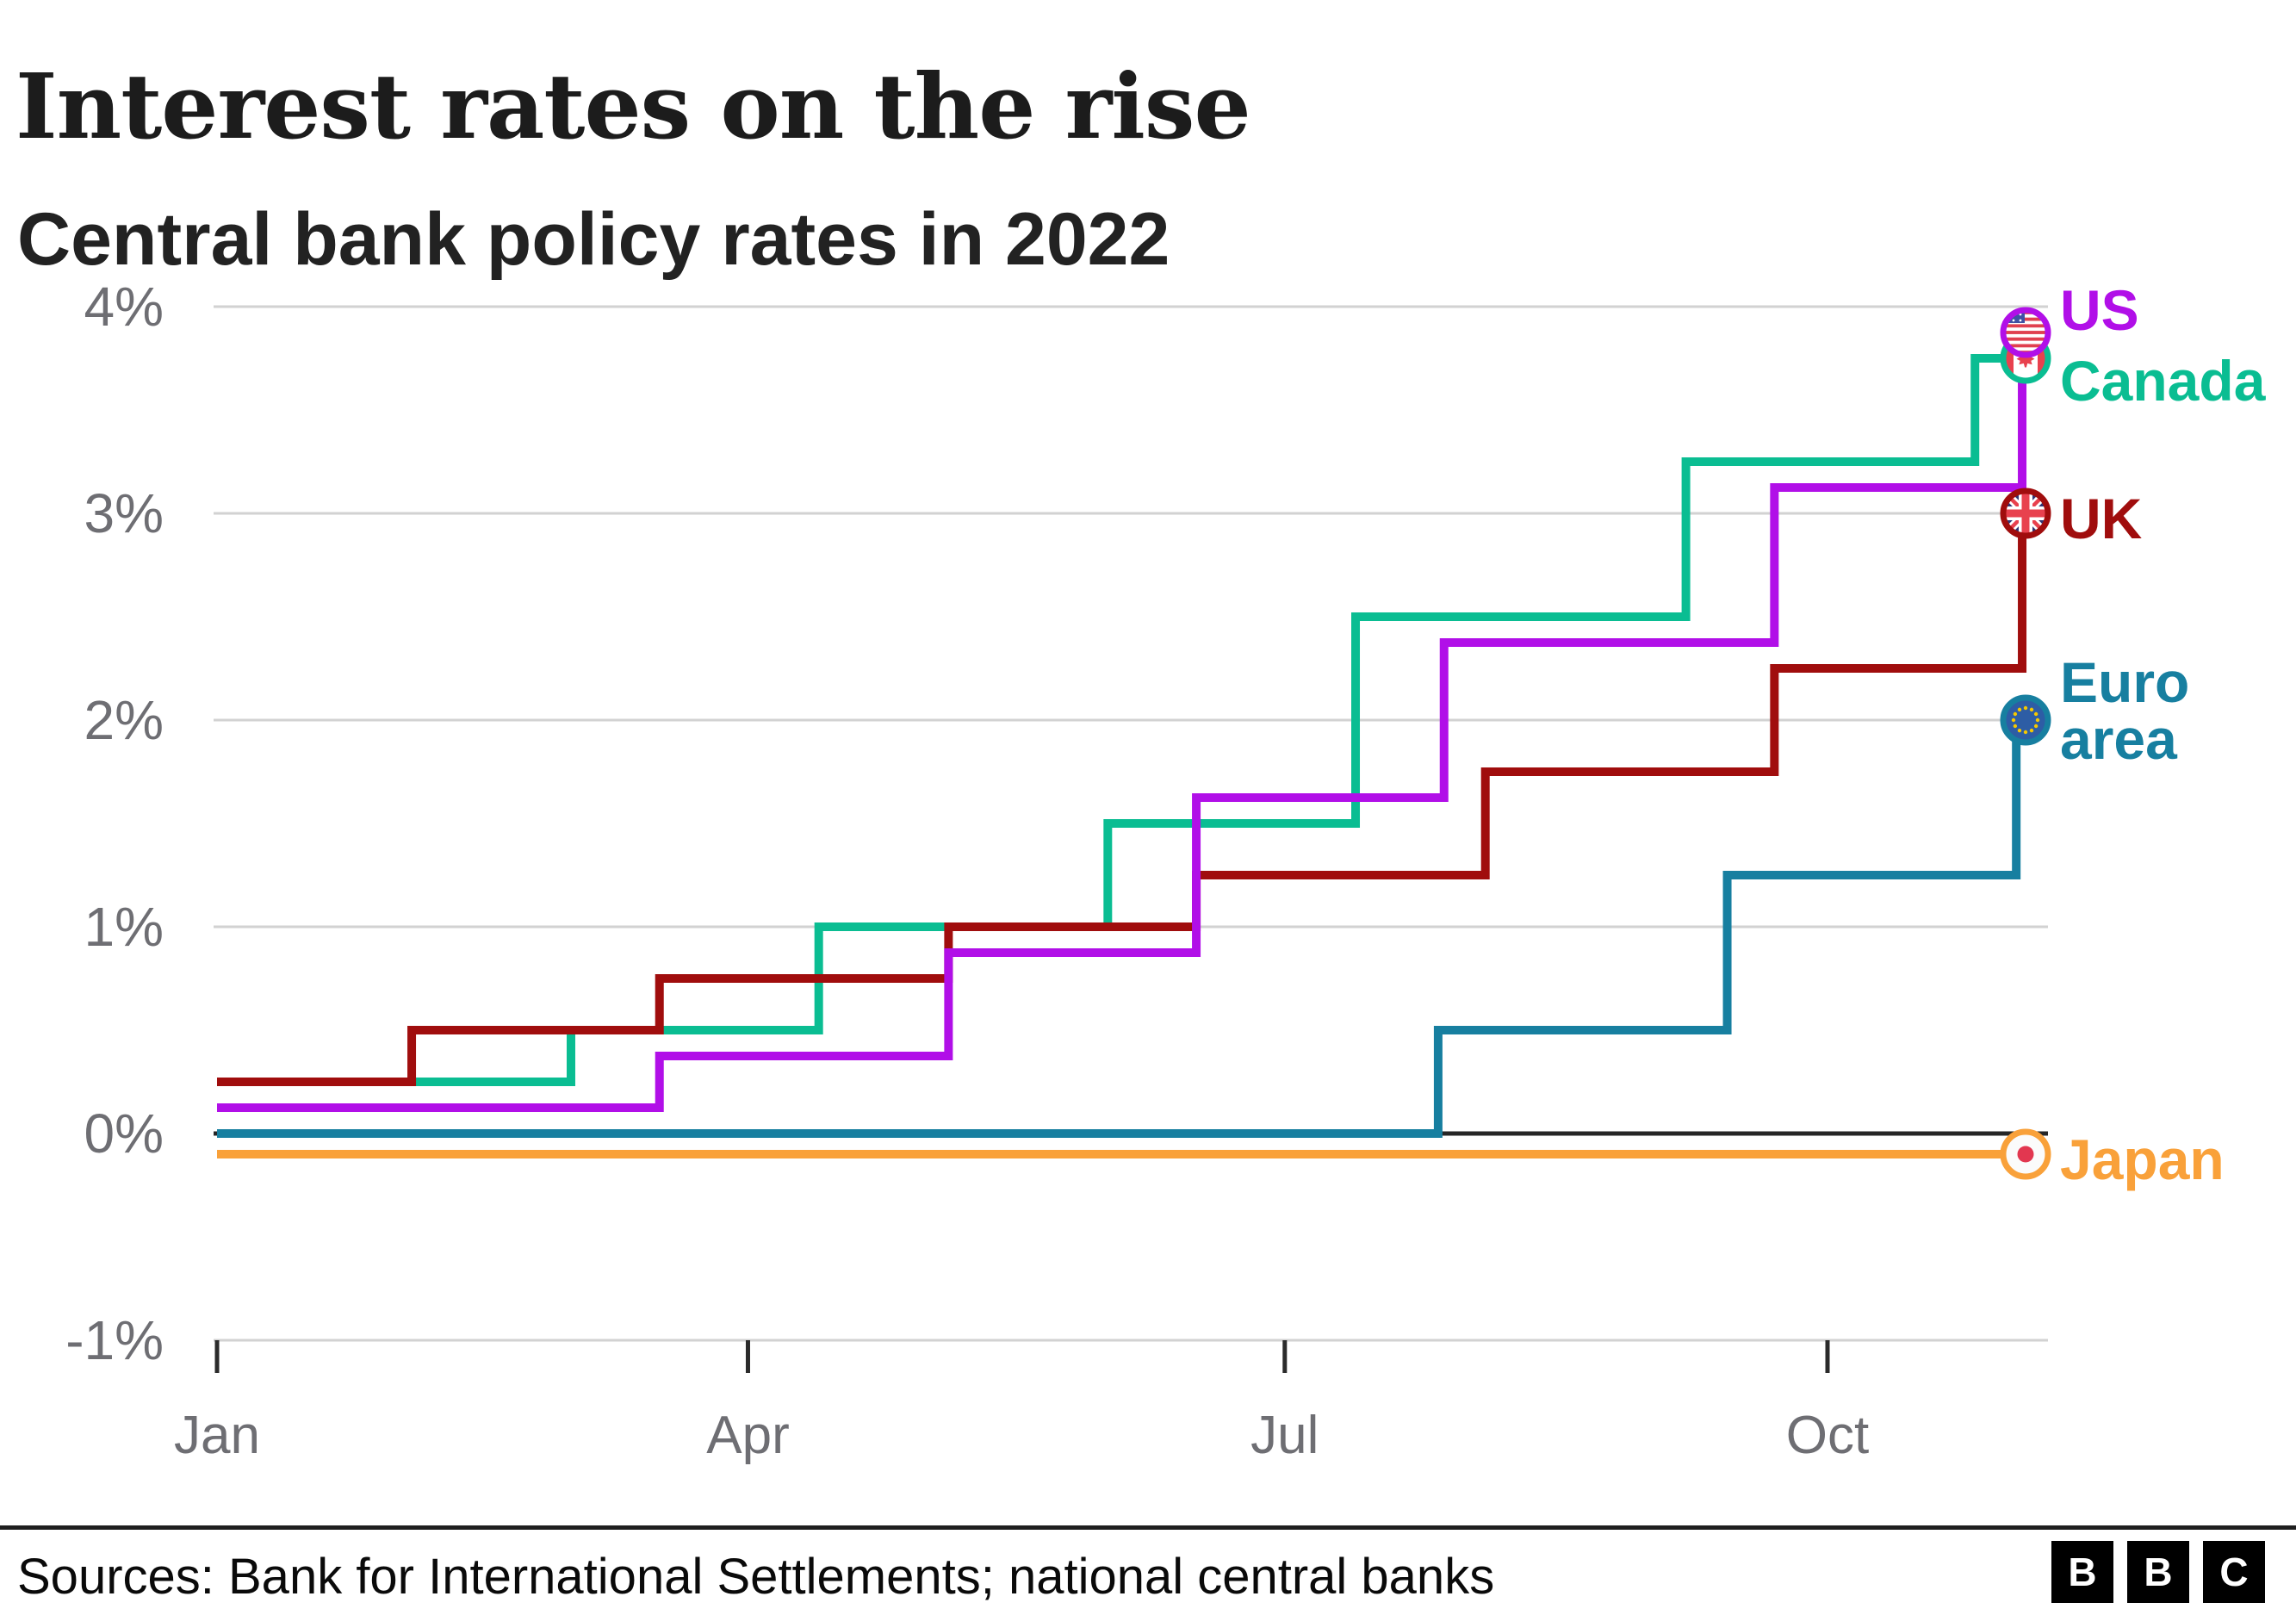 Image resolution: width=2296 pixels, height=1615 pixels. What do you see at coordinates (2163, 381) in the screenshot?
I see `series-label-canada: Canada` at bounding box center [2163, 381].